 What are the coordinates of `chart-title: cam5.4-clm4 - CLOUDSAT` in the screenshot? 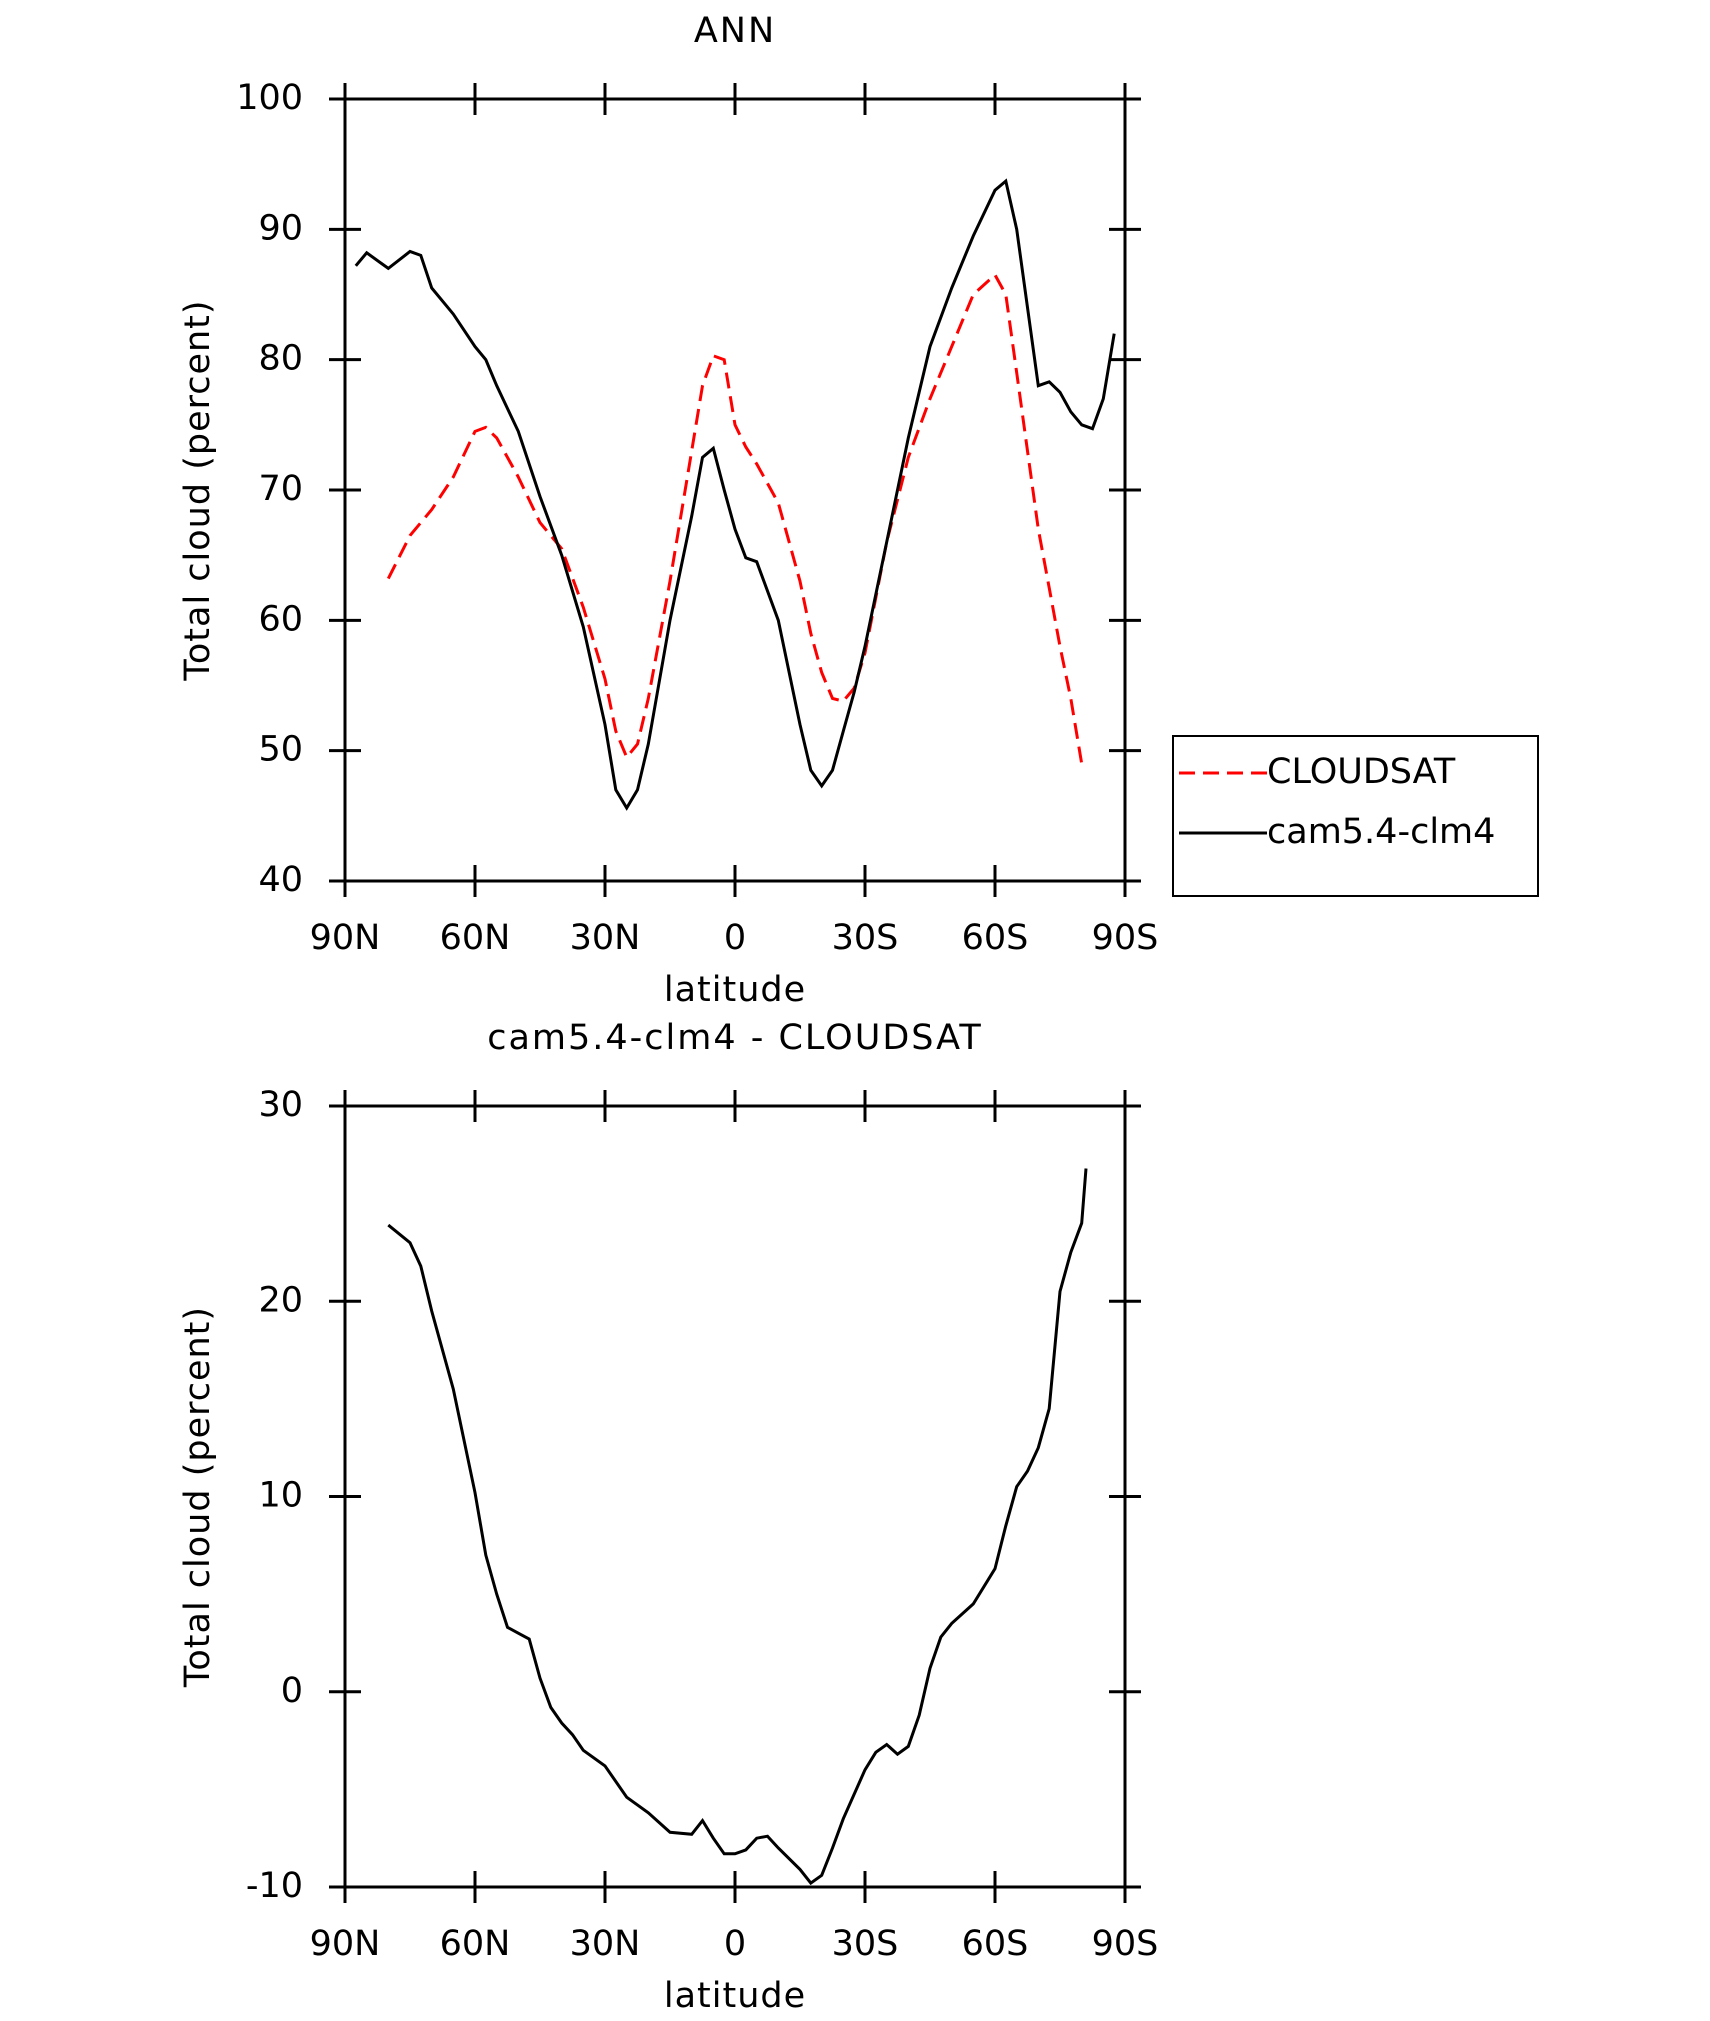 It's located at (735, 1038).